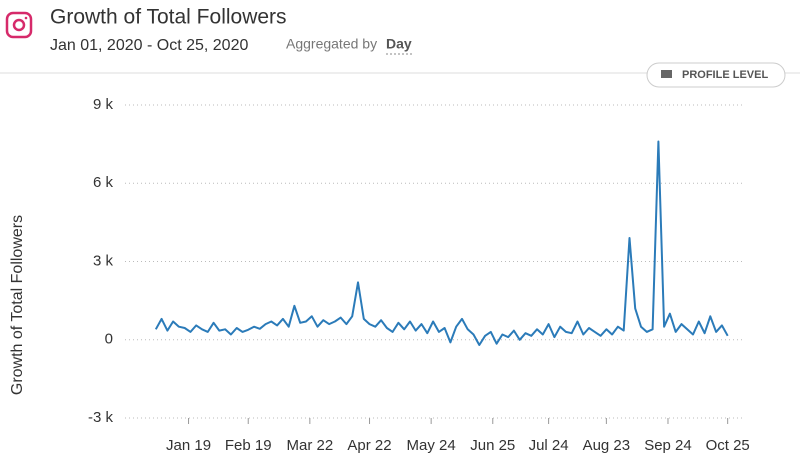  I want to click on x-tick-label: Apr 22, so click(369, 445).